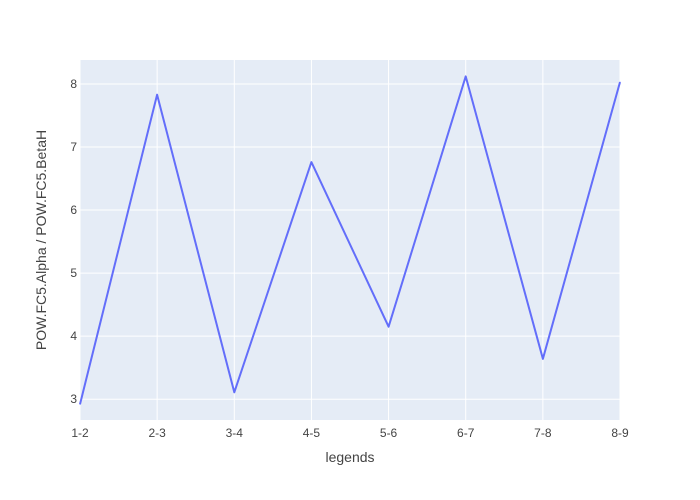  Describe the element at coordinates (73, 147) in the screenshot. I see `y-tick-label: 7` at that location.